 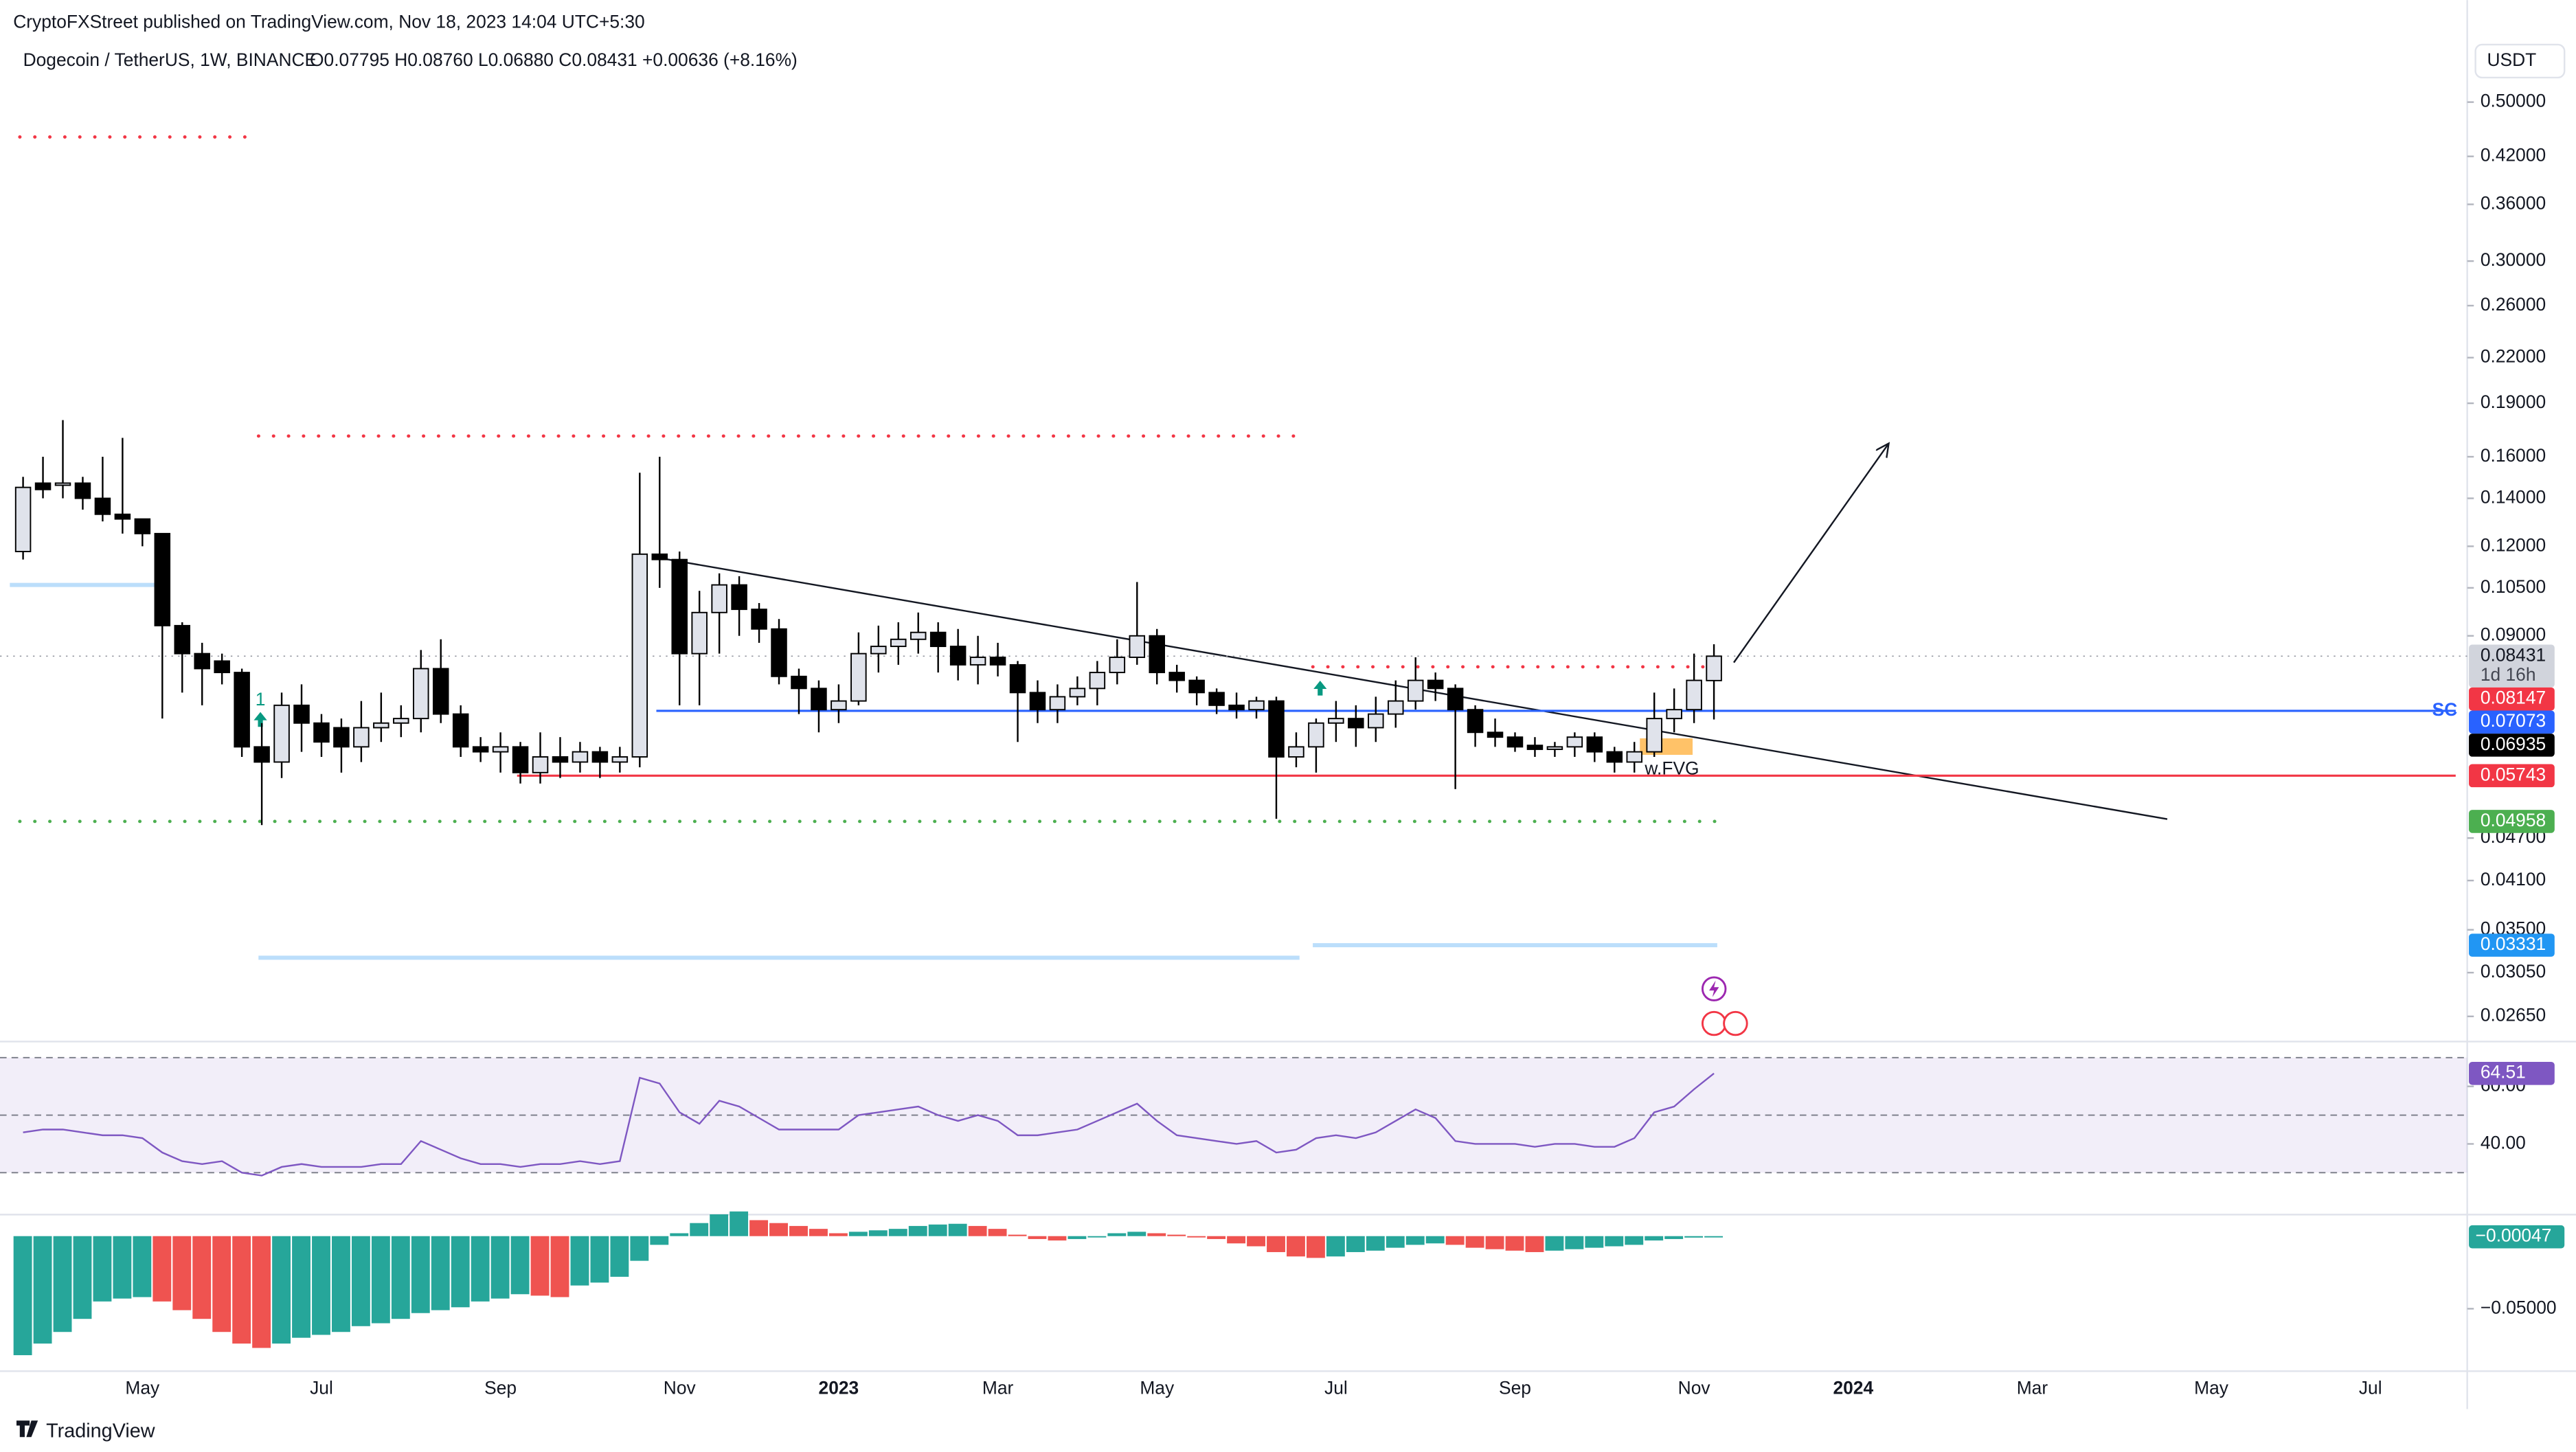 What do you see at coordinates (2513, 202) in the screenshot?
I see `y-tick-label: 0.36000` at bounding box center [2513, 202].